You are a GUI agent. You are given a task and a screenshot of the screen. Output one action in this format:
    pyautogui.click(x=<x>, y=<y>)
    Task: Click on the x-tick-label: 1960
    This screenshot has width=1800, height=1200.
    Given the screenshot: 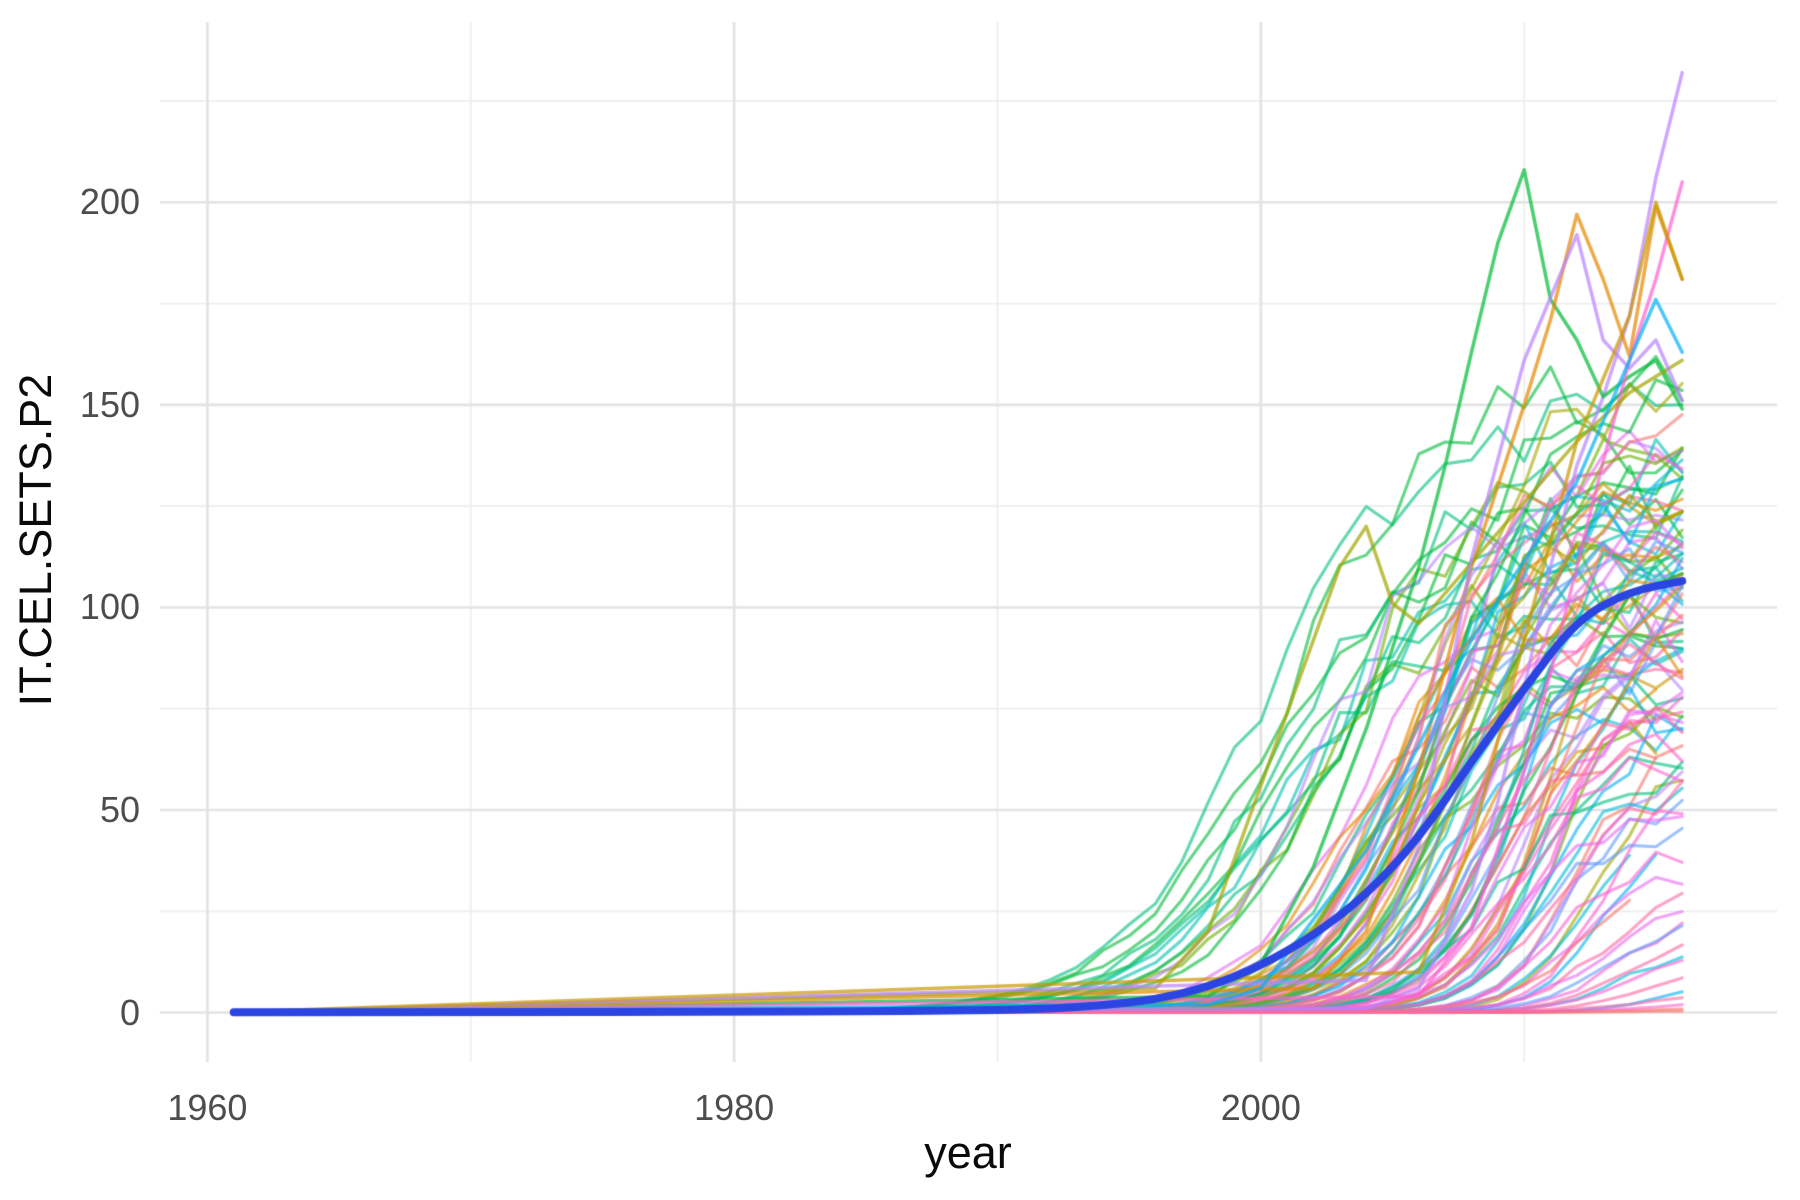 What is the action you would take?
    pyautogui.click(x=207, y=1107)
    